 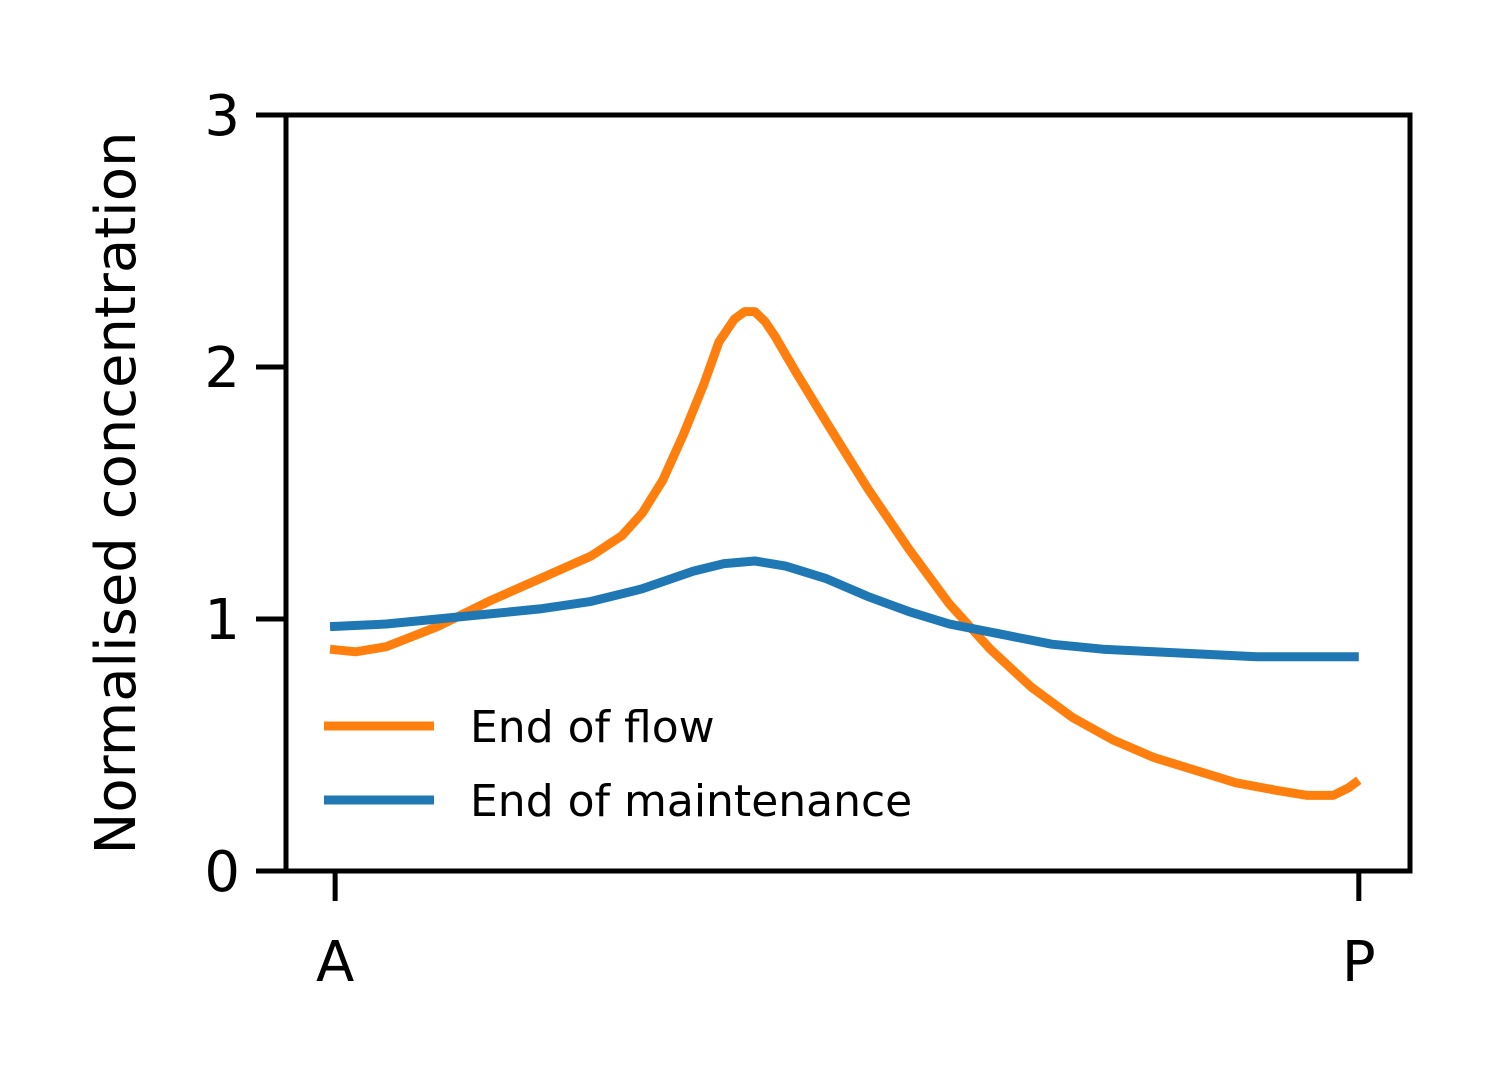 I want to click on y-axis-label: Normalised concentration, so click(x=116, y=493).